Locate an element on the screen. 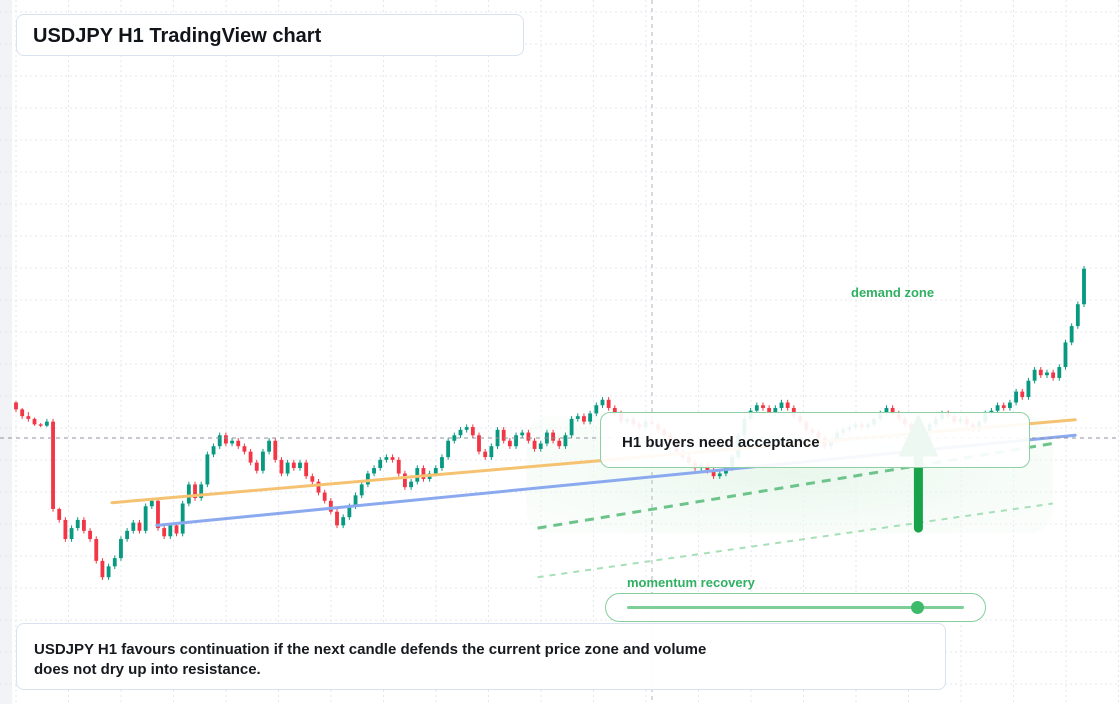 Image resolution: width=1120 pixels, height=704 pixels. demand-zone-label: demand zone is located at coordinates (893, 292).